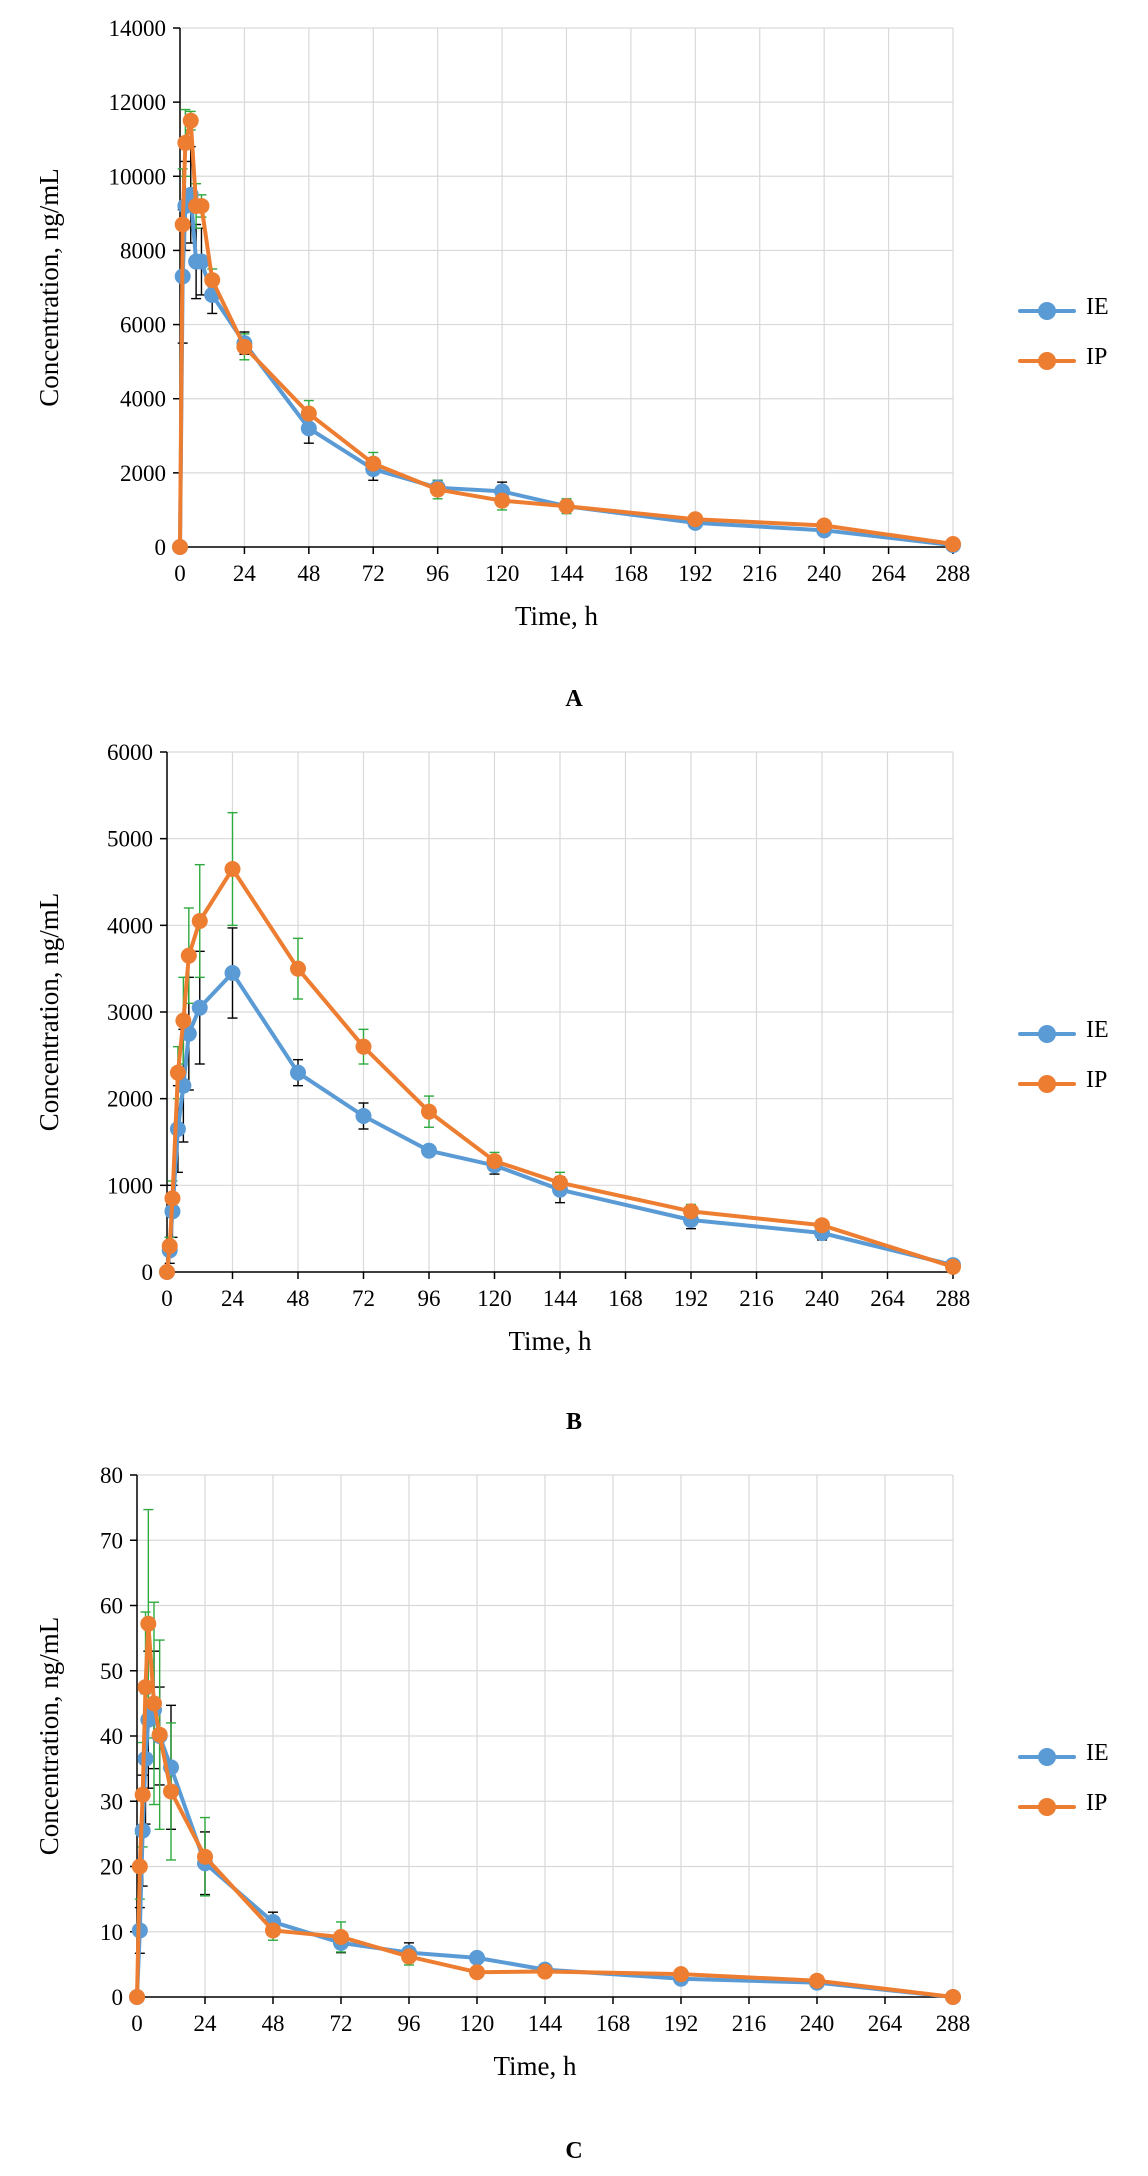  Describe the element at coordinates (573, 1422) in the screenshot. I see `panel-label-b: B` at that location.